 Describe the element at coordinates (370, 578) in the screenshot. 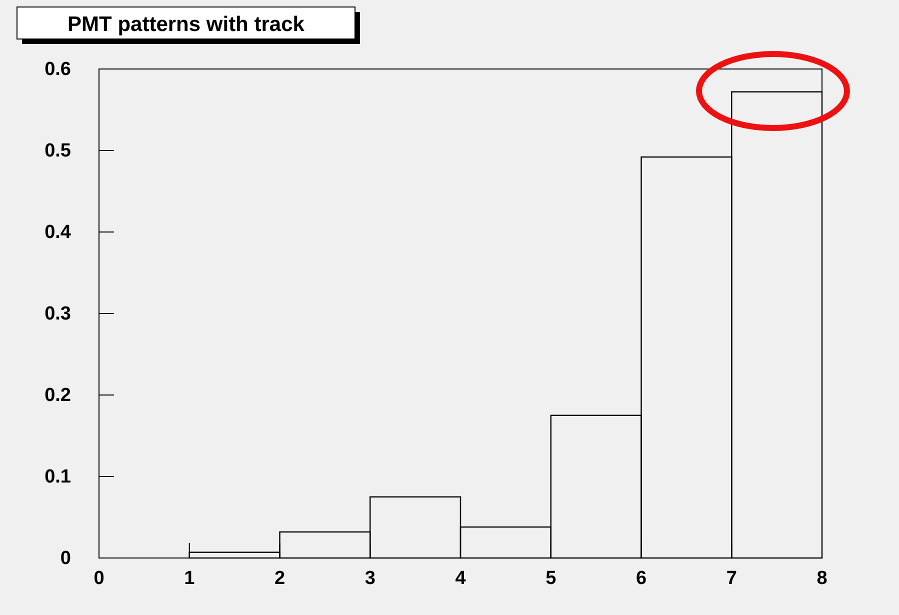

I see `x-tick-label: 3` at that location.